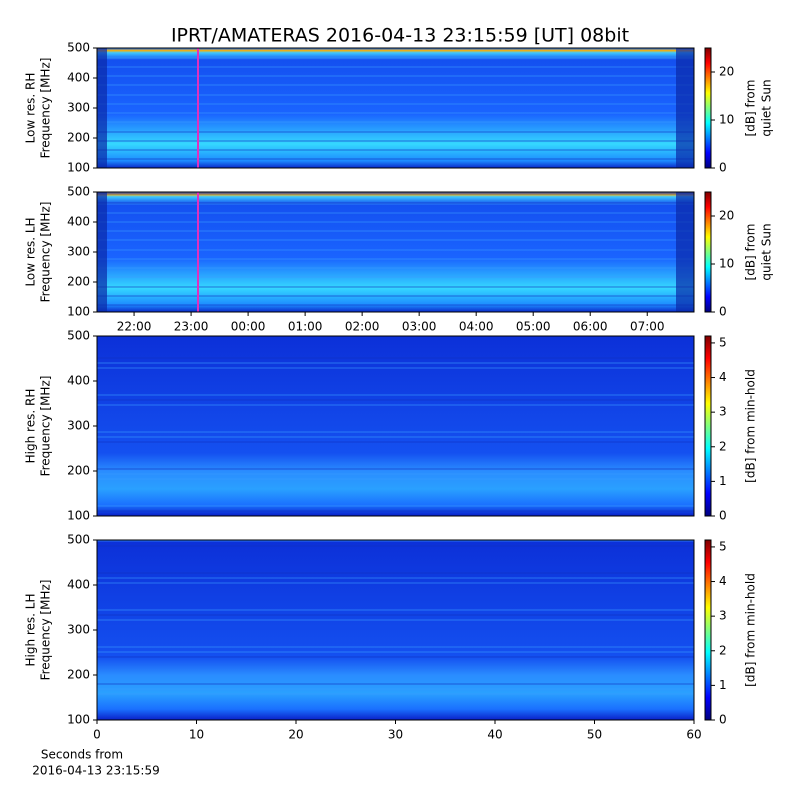  Describe the element at coordinates (693, 735) in the screenshot. I see `x-tick-label: 60` at that location.